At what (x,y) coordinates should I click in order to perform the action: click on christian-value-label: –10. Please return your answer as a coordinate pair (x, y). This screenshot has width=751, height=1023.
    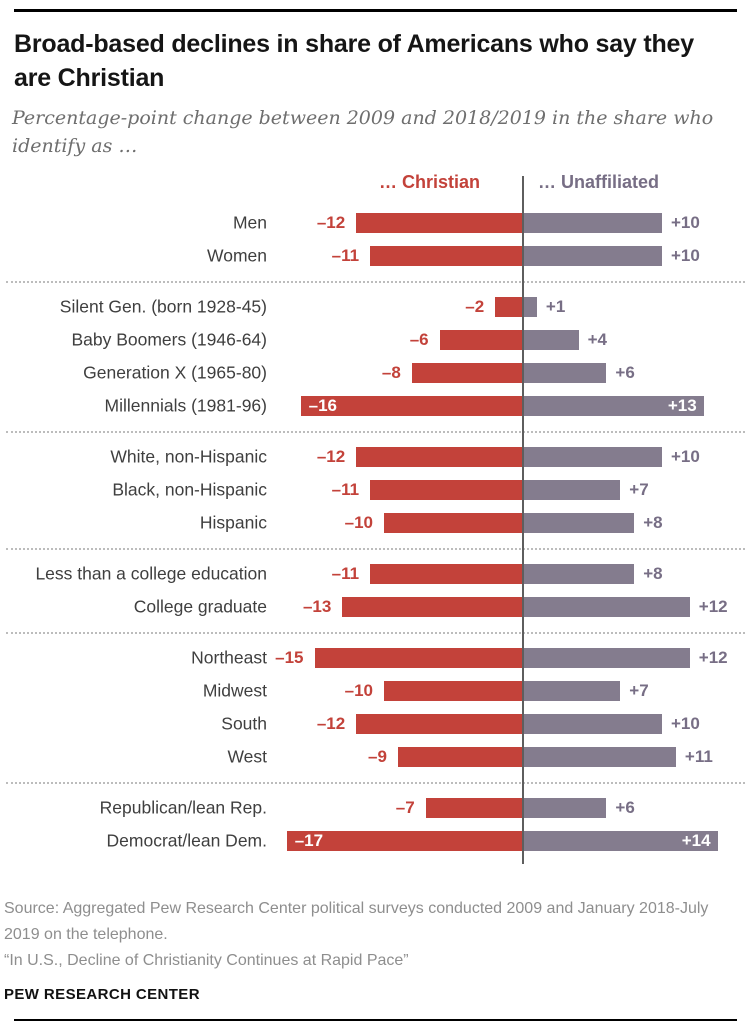
    Looking at the image, I should click on (358, 522).